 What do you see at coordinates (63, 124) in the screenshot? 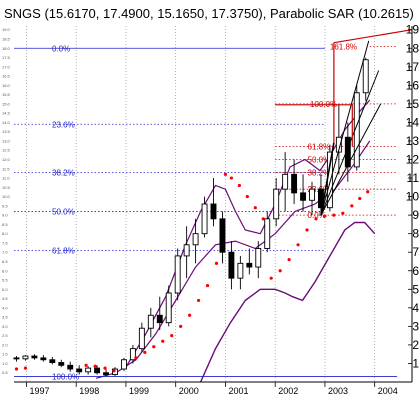
I see `fib-left-label: 23.6%` at bounding box center [63, 124].